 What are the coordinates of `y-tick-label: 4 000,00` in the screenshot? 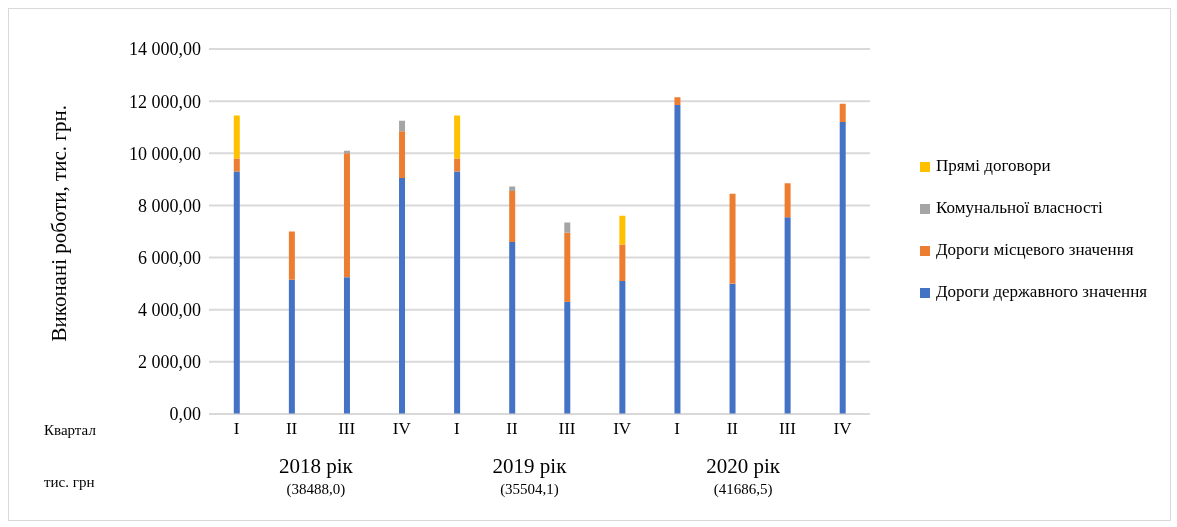 It's located at (169, 310).